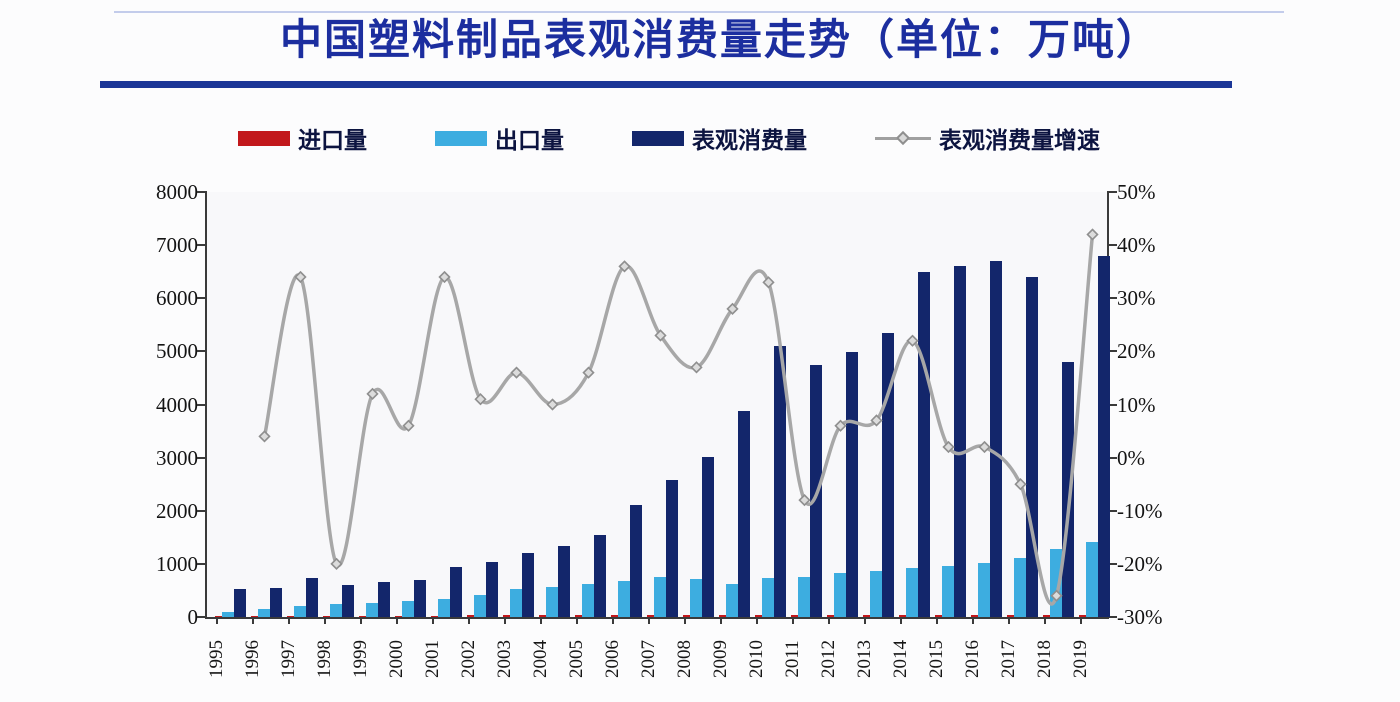 This screenshot has height=702, width=1400. What do you see at coordinates (228, 614) in the screenshot?
I see `export-bar-1995` at bounding box center [228, 614].